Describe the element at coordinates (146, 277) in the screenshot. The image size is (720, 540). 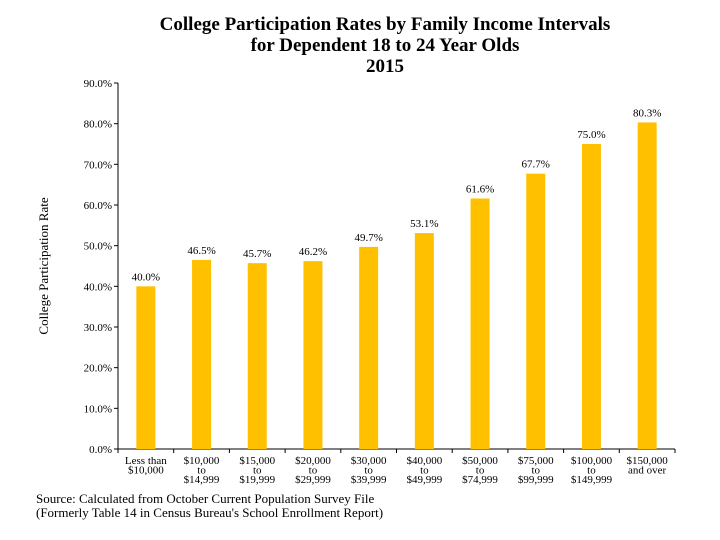
I see `data-label: 40.0%` at that location.